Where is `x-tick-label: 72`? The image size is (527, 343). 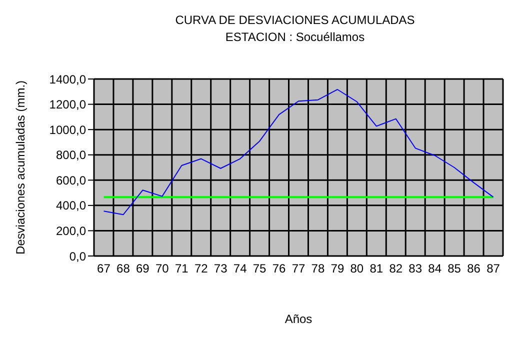
x-tick-label: 72 is located at coordinates (201, 269).